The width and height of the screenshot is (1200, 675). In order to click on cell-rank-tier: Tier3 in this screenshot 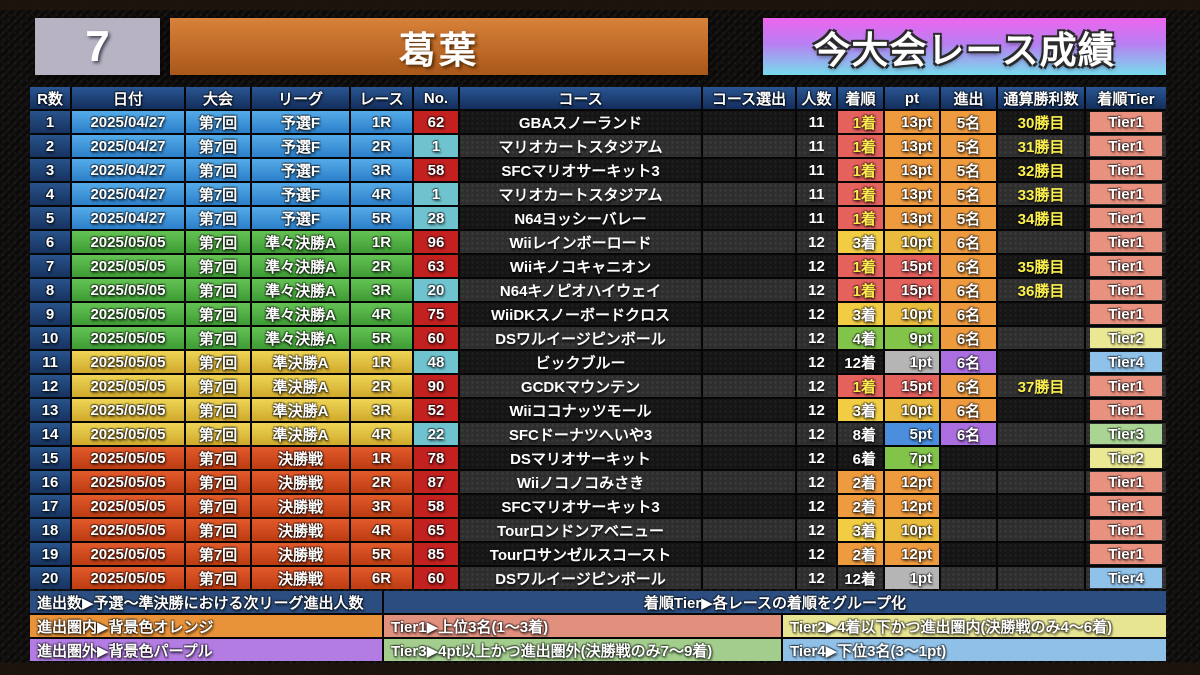, I will do `click(1126, 434)`.